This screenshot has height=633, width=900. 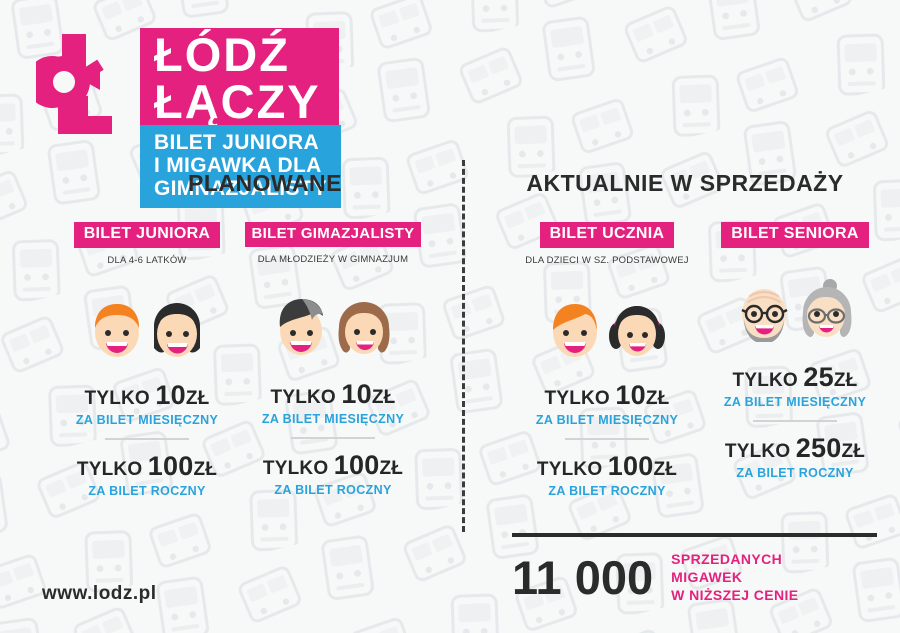 I want to click on ticket-card-junior: BILET JUNIORA DLA 4-6 LATKÓW, so click(x=147, y=360).